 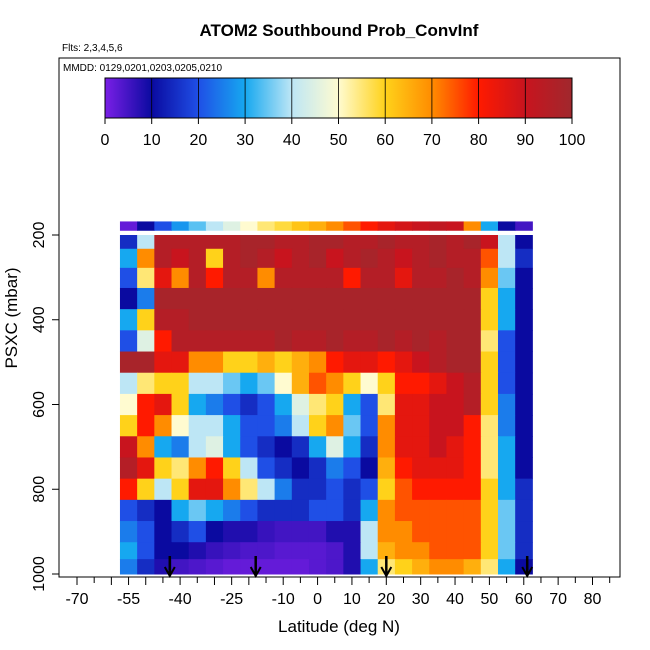 I want to click on x-tick-label: -70, so click(x=76, y=599).